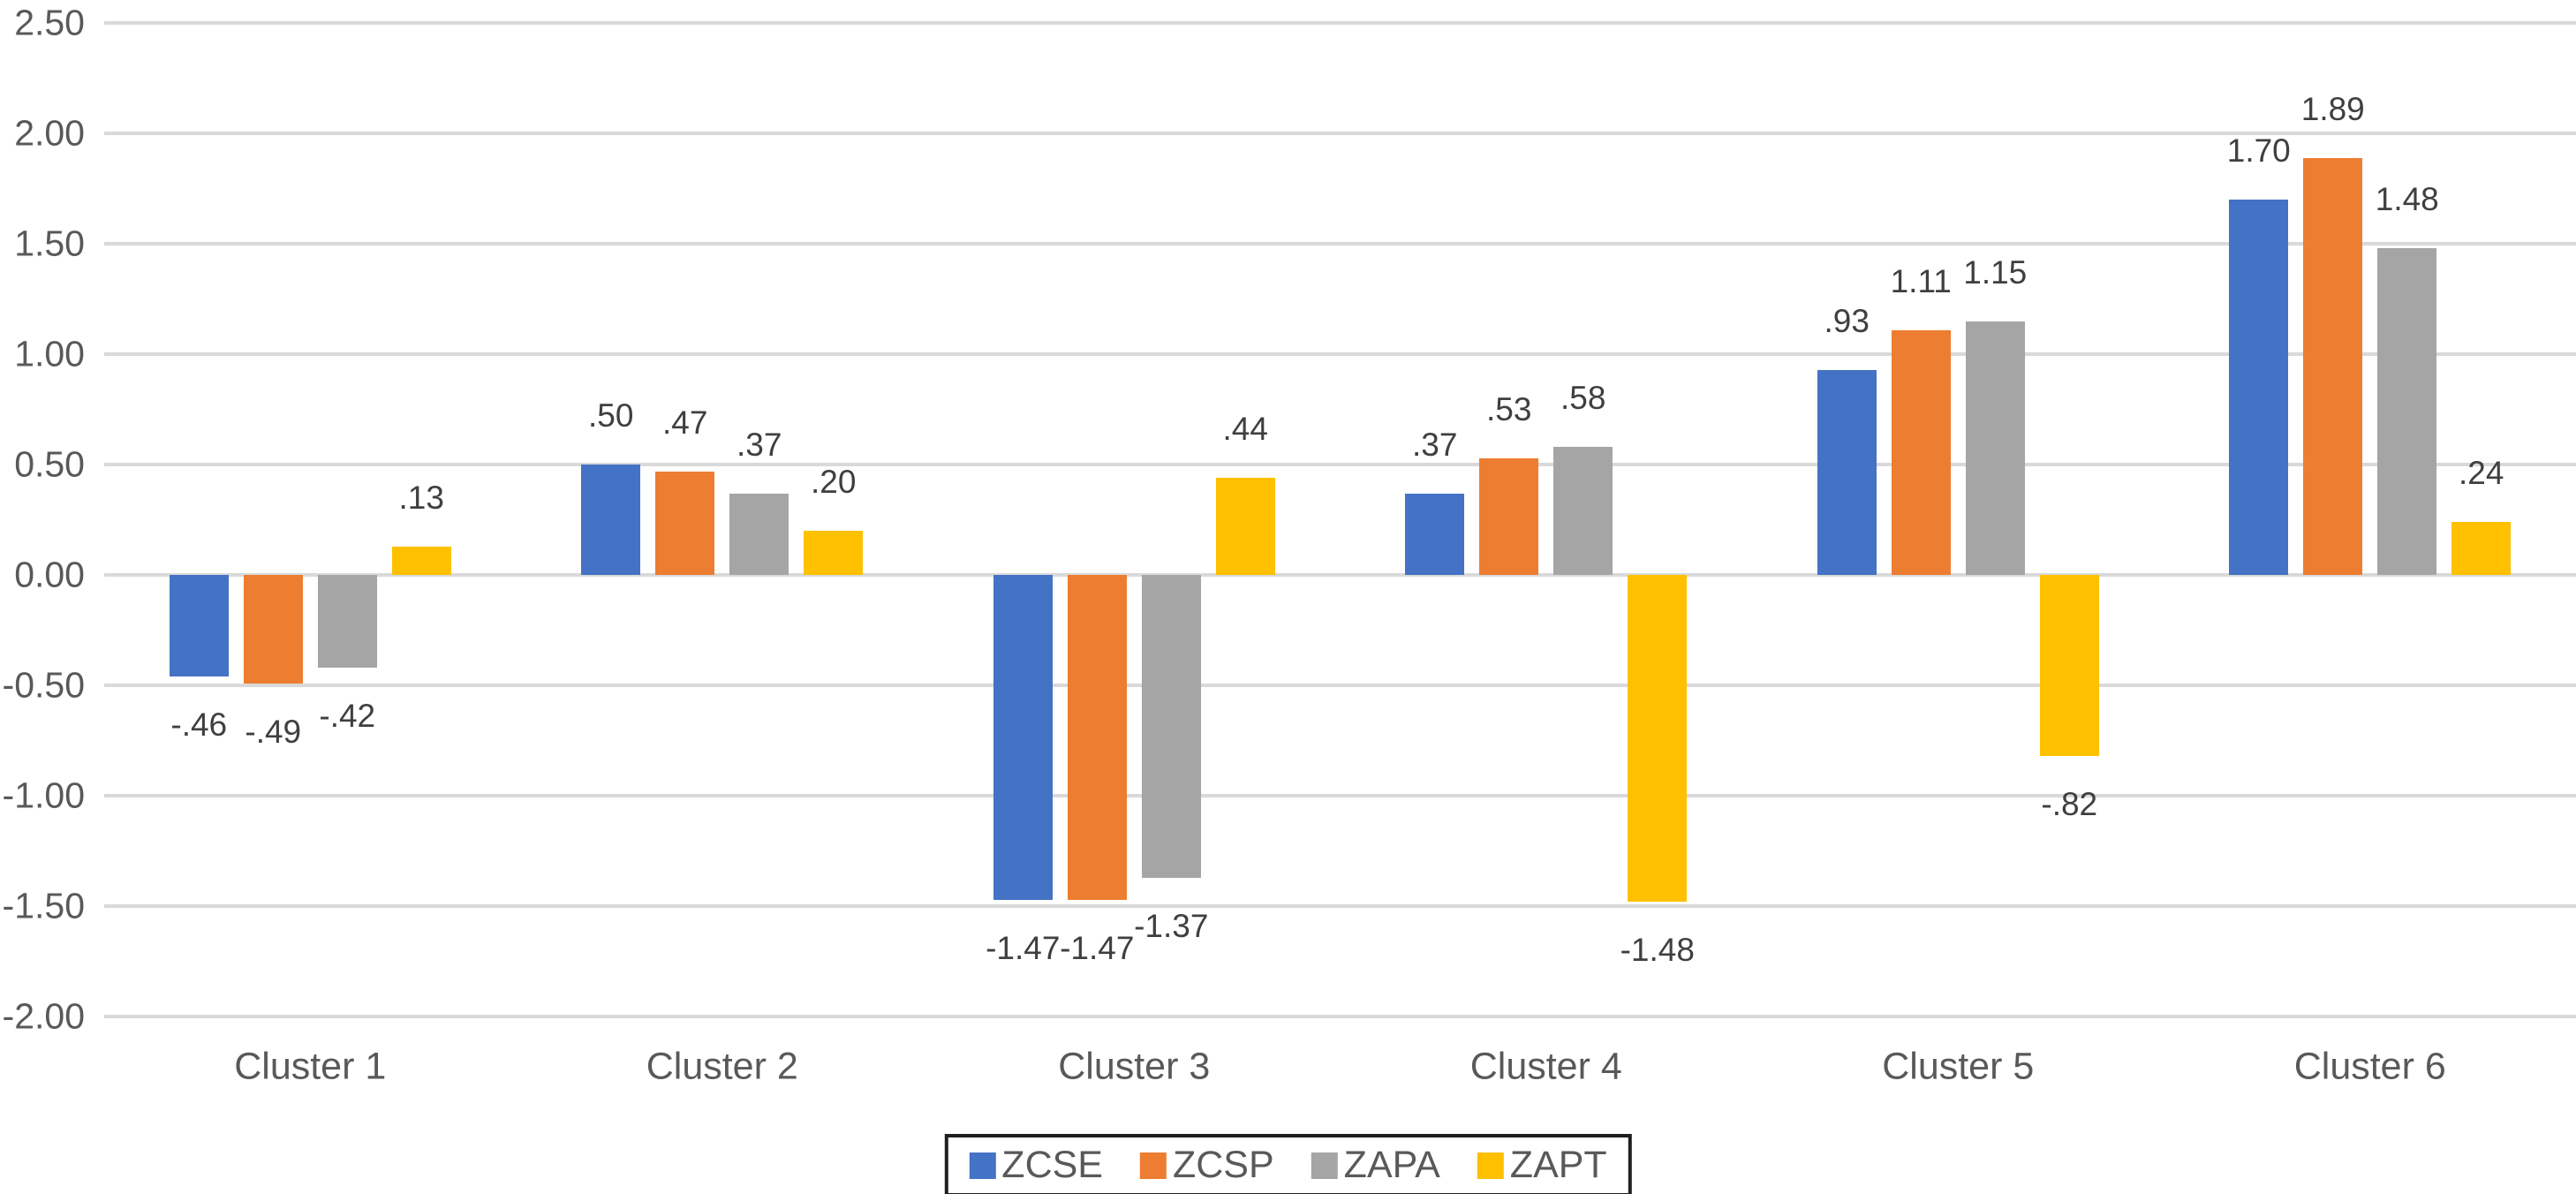 This screenshot has width=2576, height=1194. Describe the element at coordinates (49, 464) in the screenshot. I see `y-axis-tick-label: 0.50` at that location.